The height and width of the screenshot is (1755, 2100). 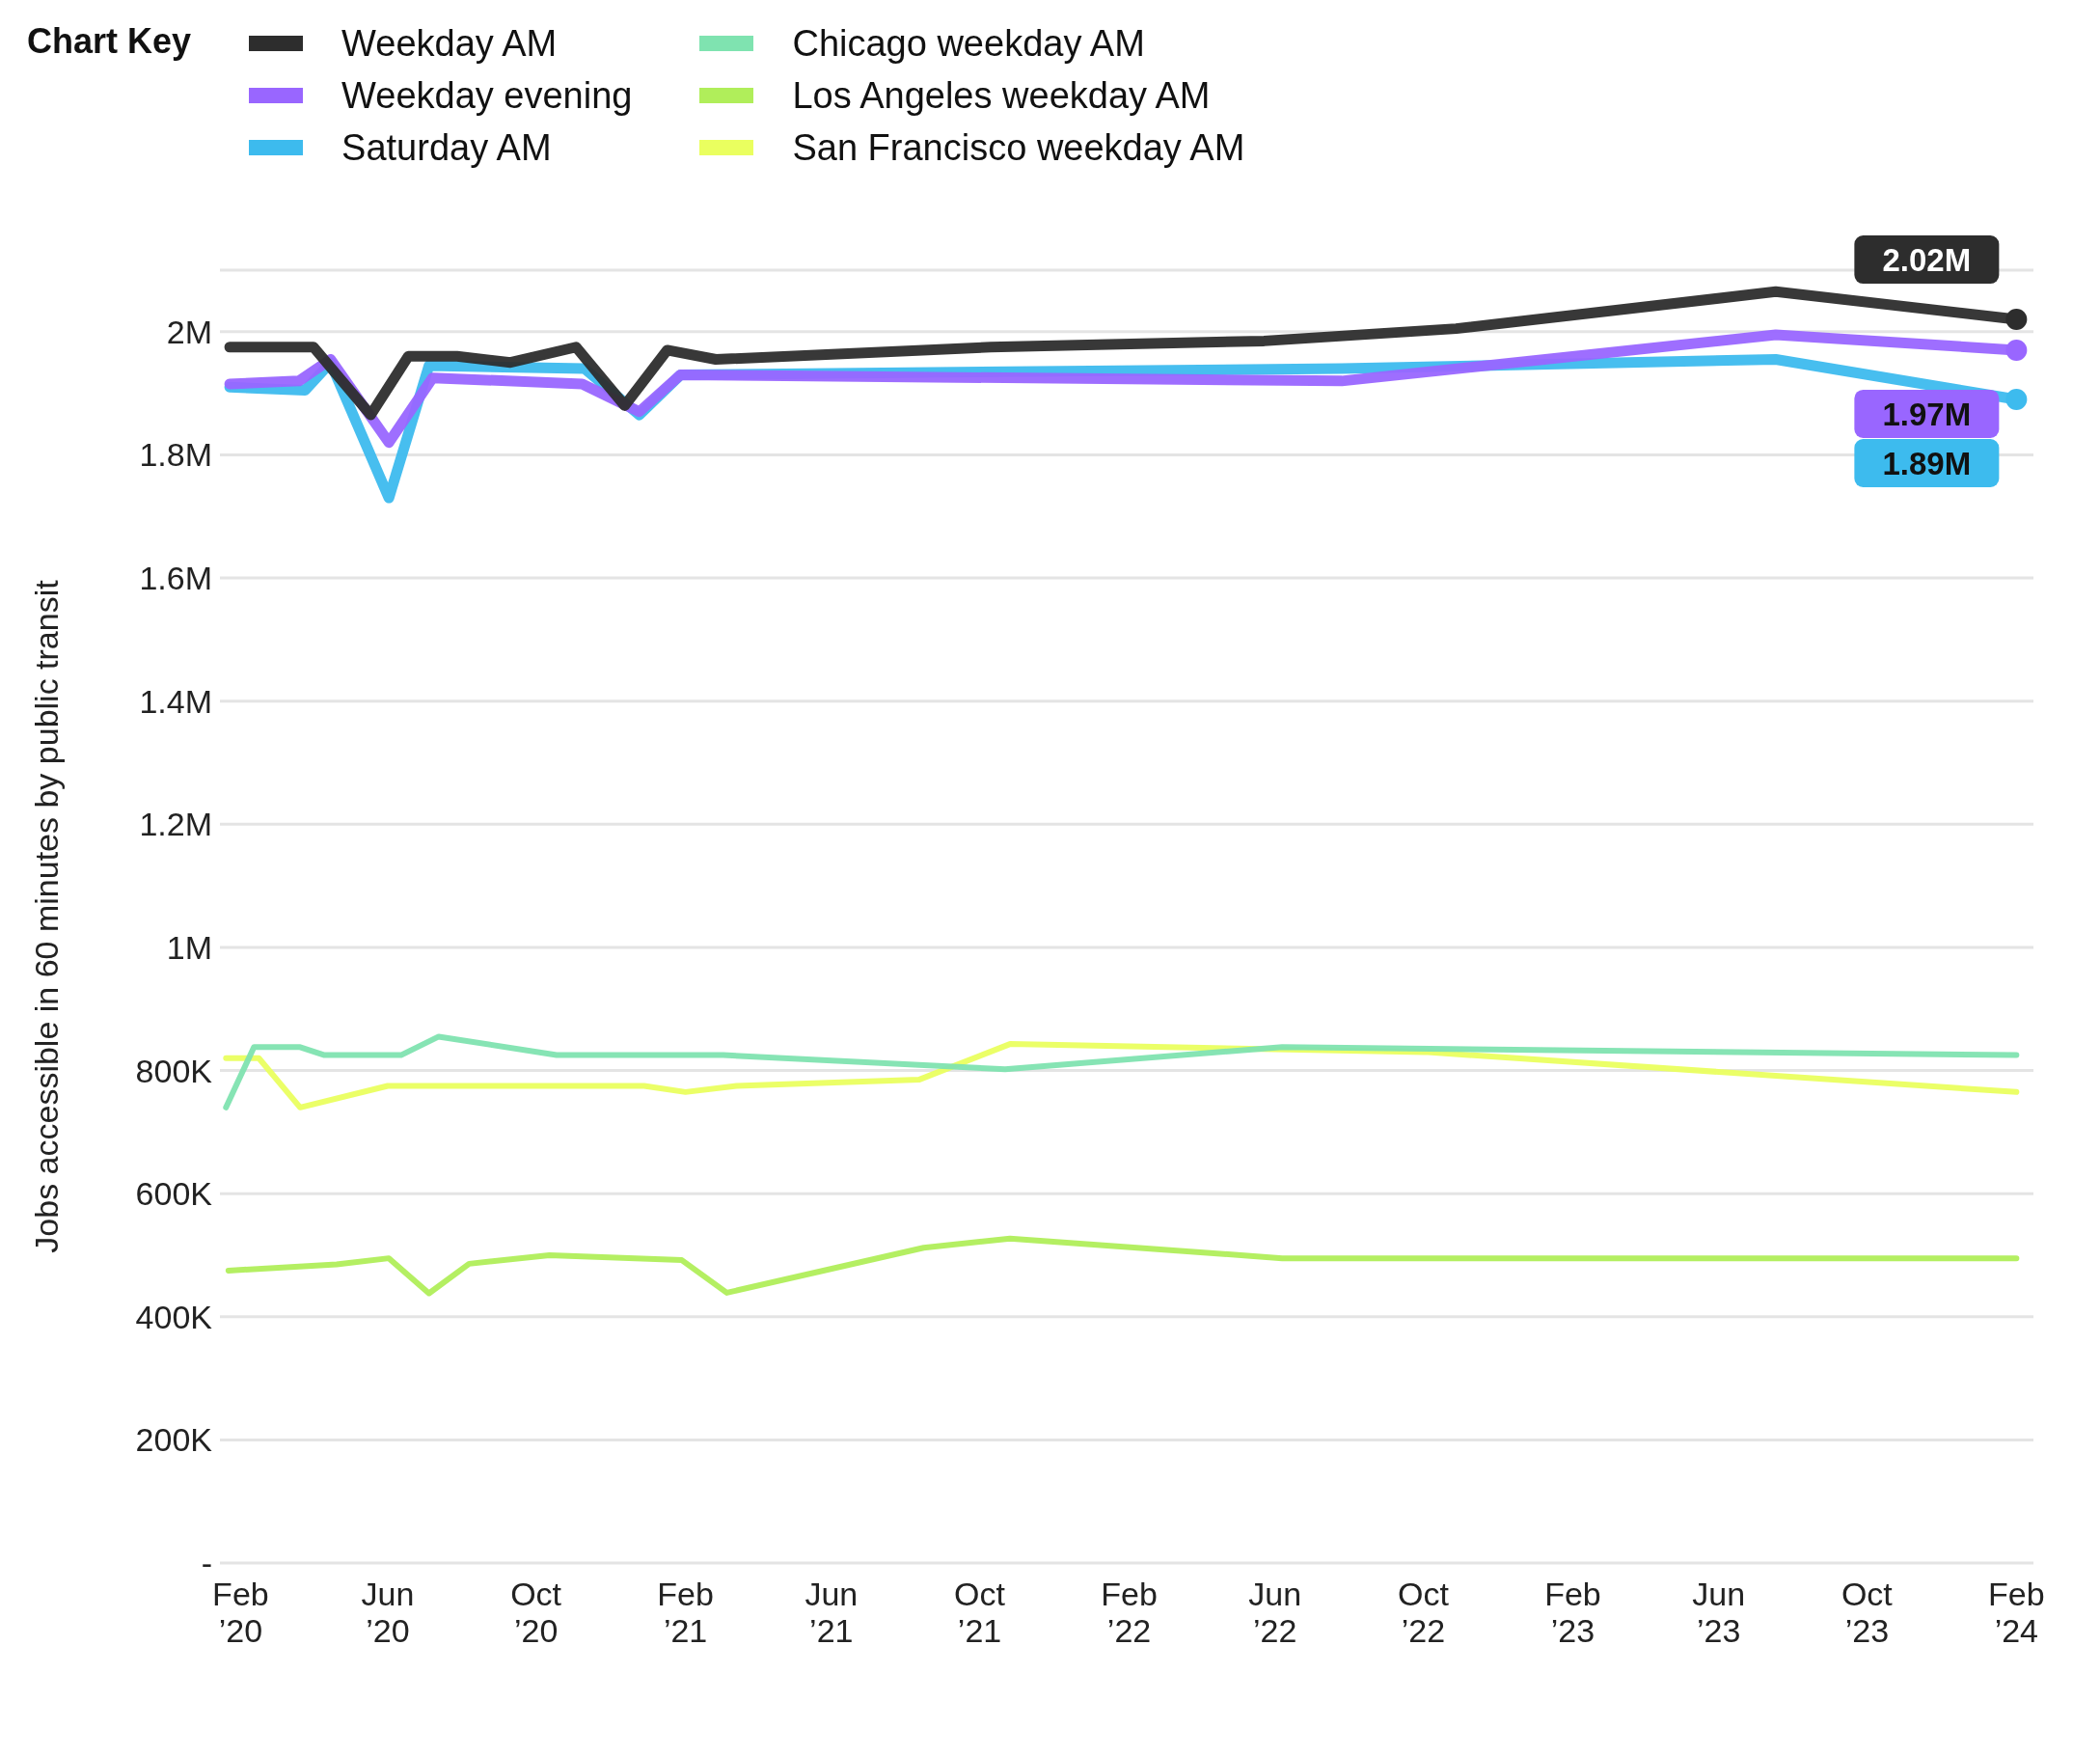 What do you see at coordinates (1719, 1612) in the screenshot?
I see `x-tick-label: Jun ’23` at bounding box center [1719, 1612].